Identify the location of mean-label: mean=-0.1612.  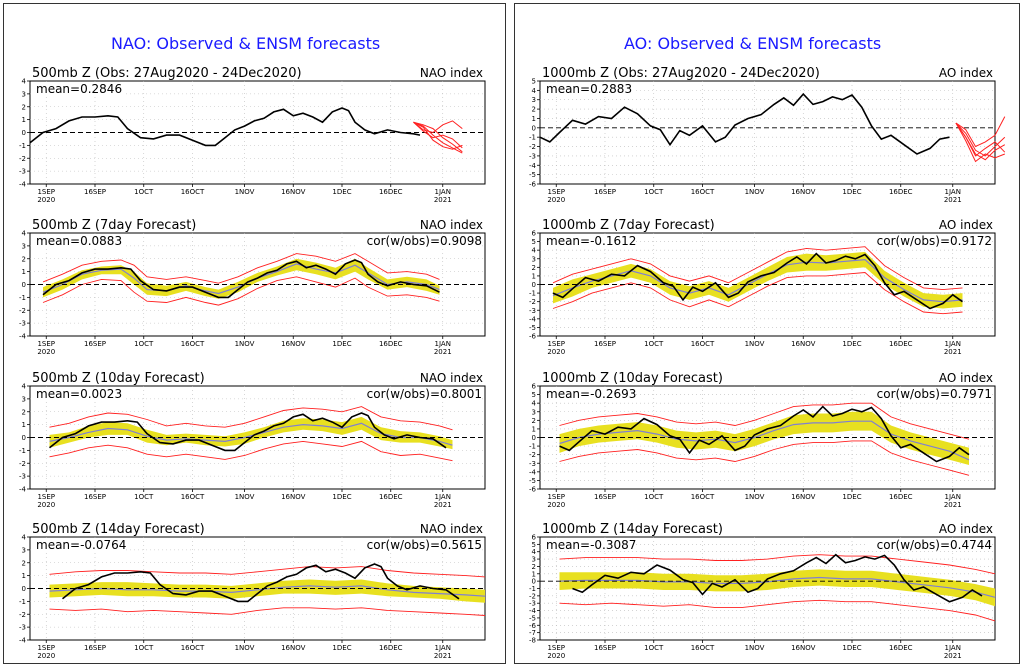
(591, 241).